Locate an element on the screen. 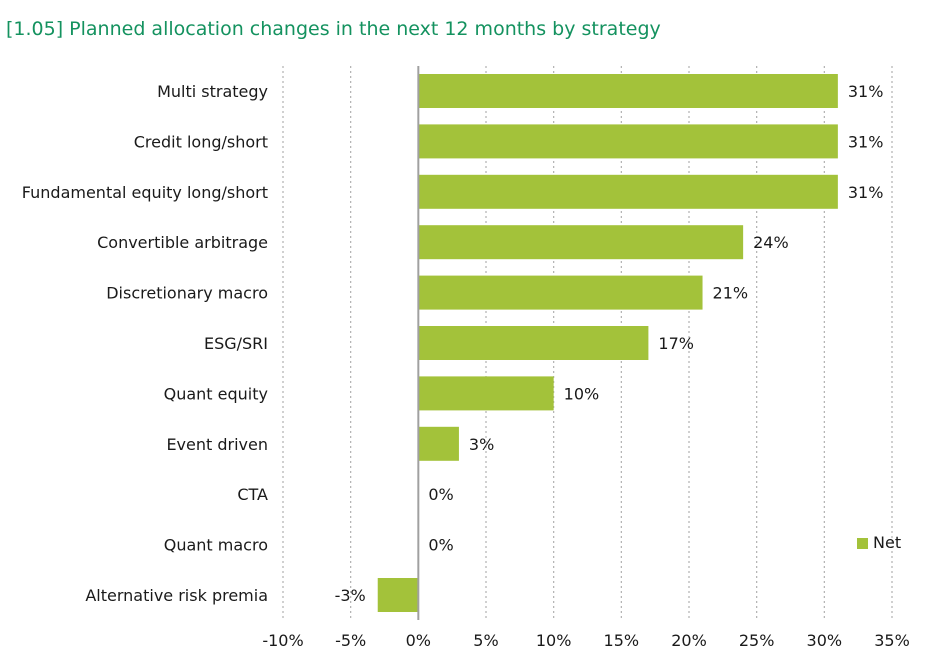  category-label: ESG/SRI is located at coordinates (236, 343).